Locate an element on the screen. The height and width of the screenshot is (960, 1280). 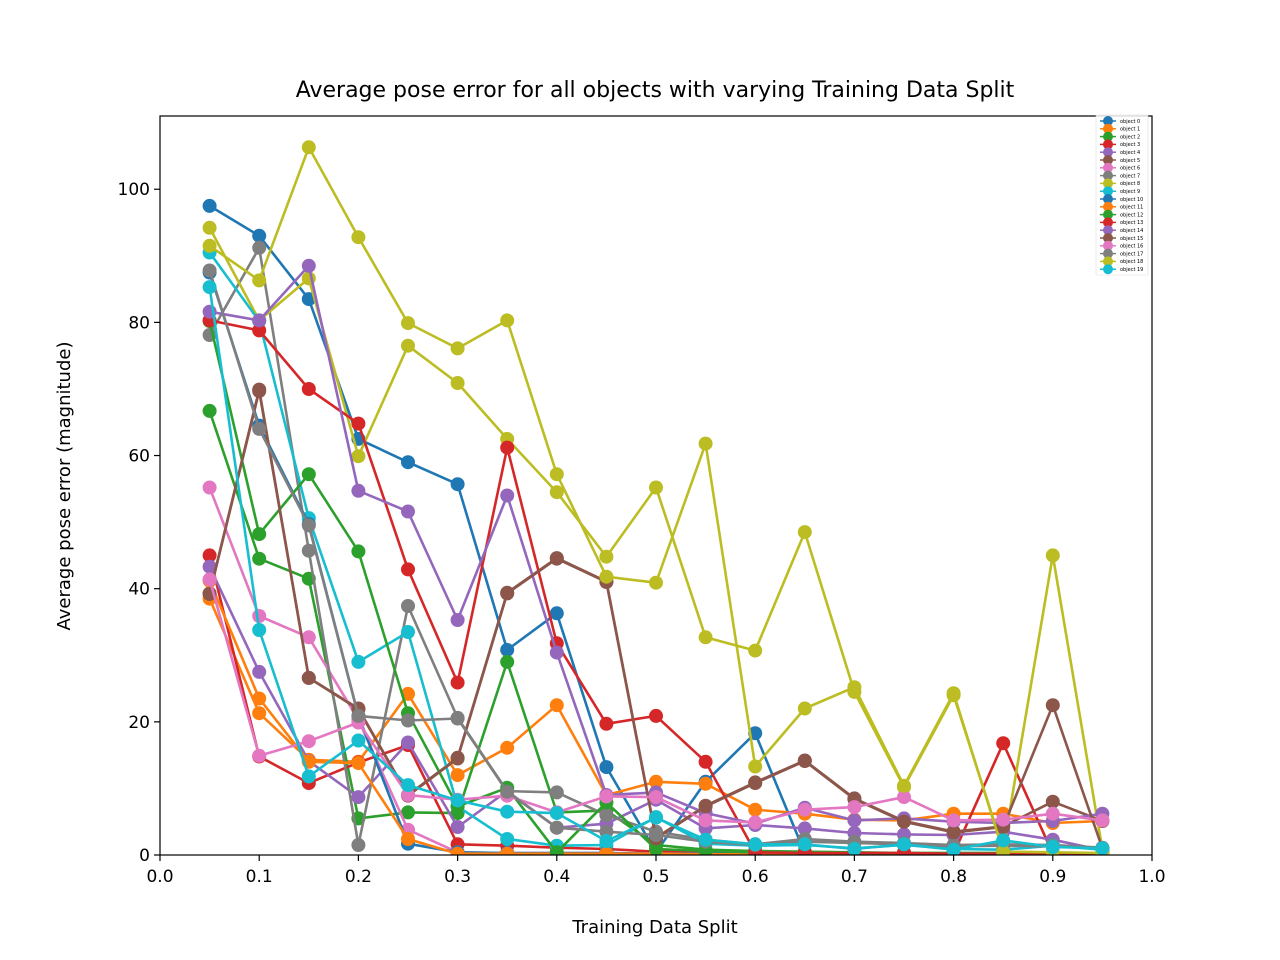
legend-label: object 19 is located at coordinates (1131, 270).